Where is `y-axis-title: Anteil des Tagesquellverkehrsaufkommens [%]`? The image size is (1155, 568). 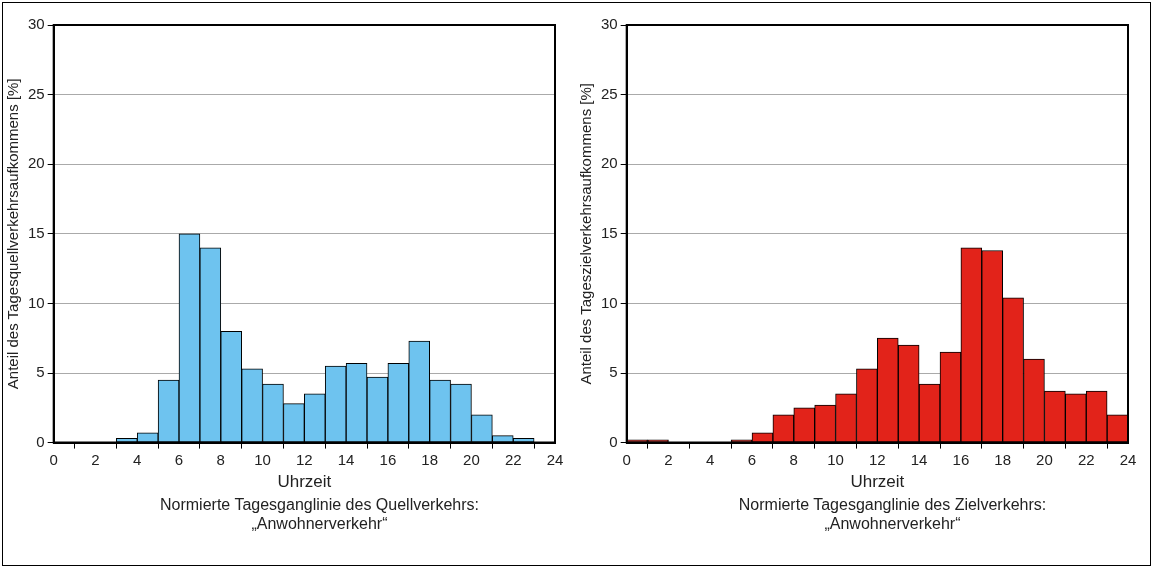 y-axis-title: Anteil des Tagesquellverkehrsaufkommens [%] is located at coordinates (13, 234).